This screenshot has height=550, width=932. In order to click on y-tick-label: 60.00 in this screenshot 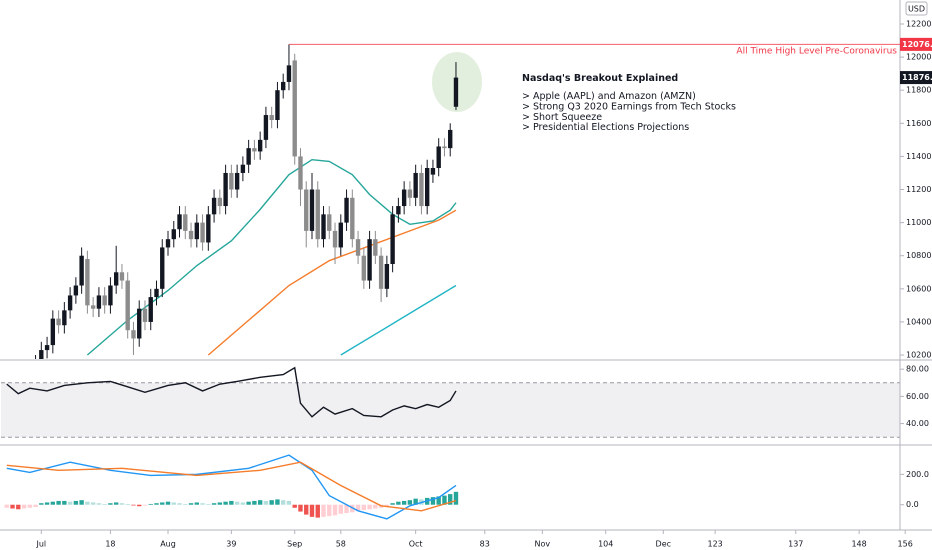, I will do `click(917, 396)`.